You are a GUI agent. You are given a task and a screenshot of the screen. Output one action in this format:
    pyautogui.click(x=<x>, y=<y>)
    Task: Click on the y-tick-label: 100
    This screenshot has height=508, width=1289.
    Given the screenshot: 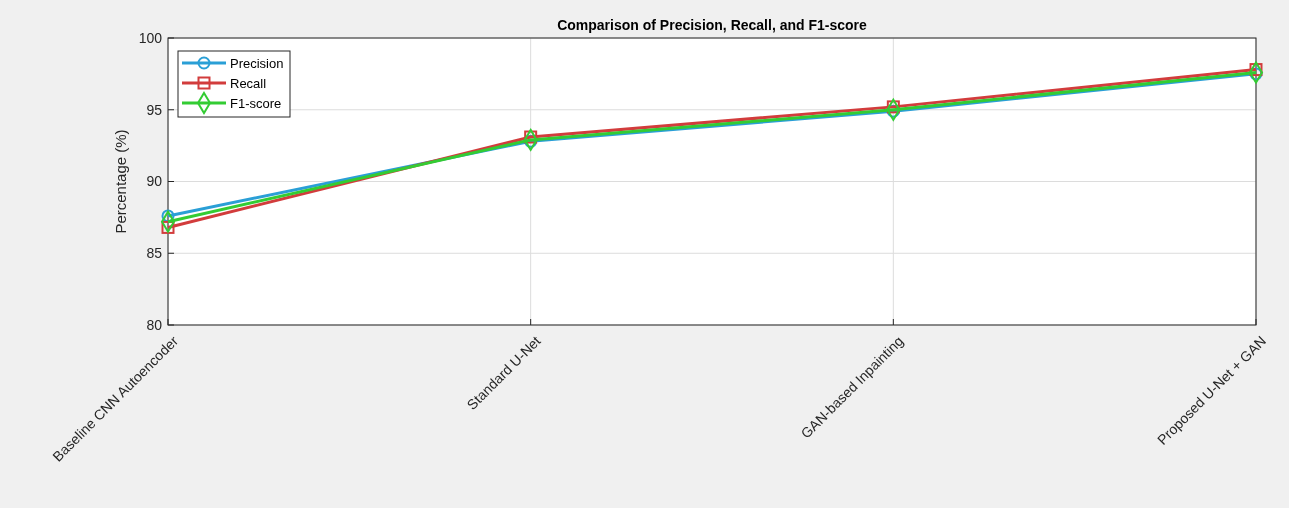 What is the action you would take?
    pyautogui.click(x=150, y=37)
    